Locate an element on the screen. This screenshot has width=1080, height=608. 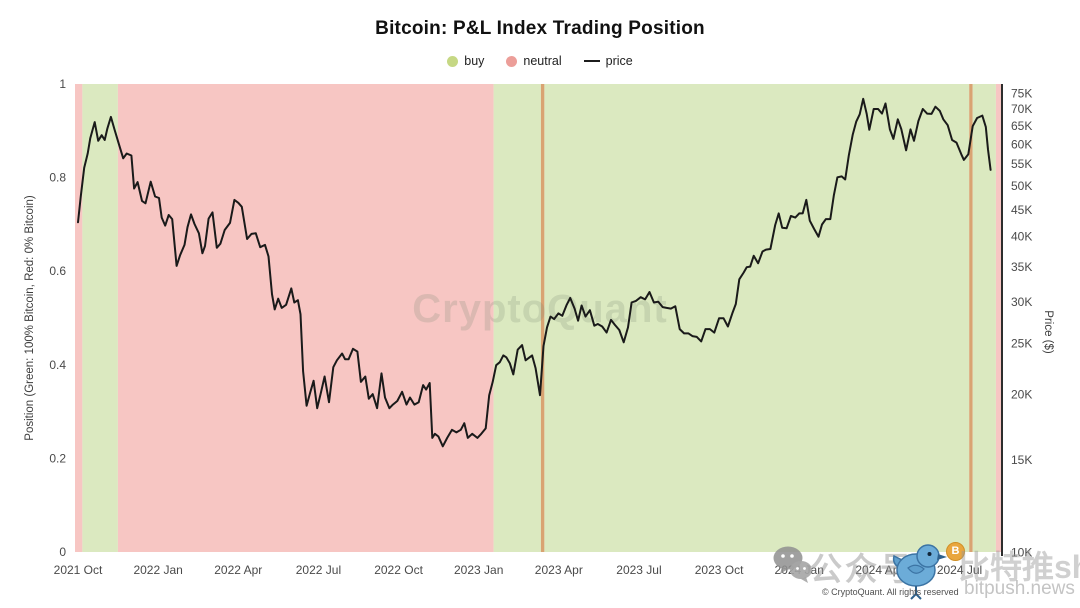
right-axis-tick: 70K is located at coordinates (1021, 109).